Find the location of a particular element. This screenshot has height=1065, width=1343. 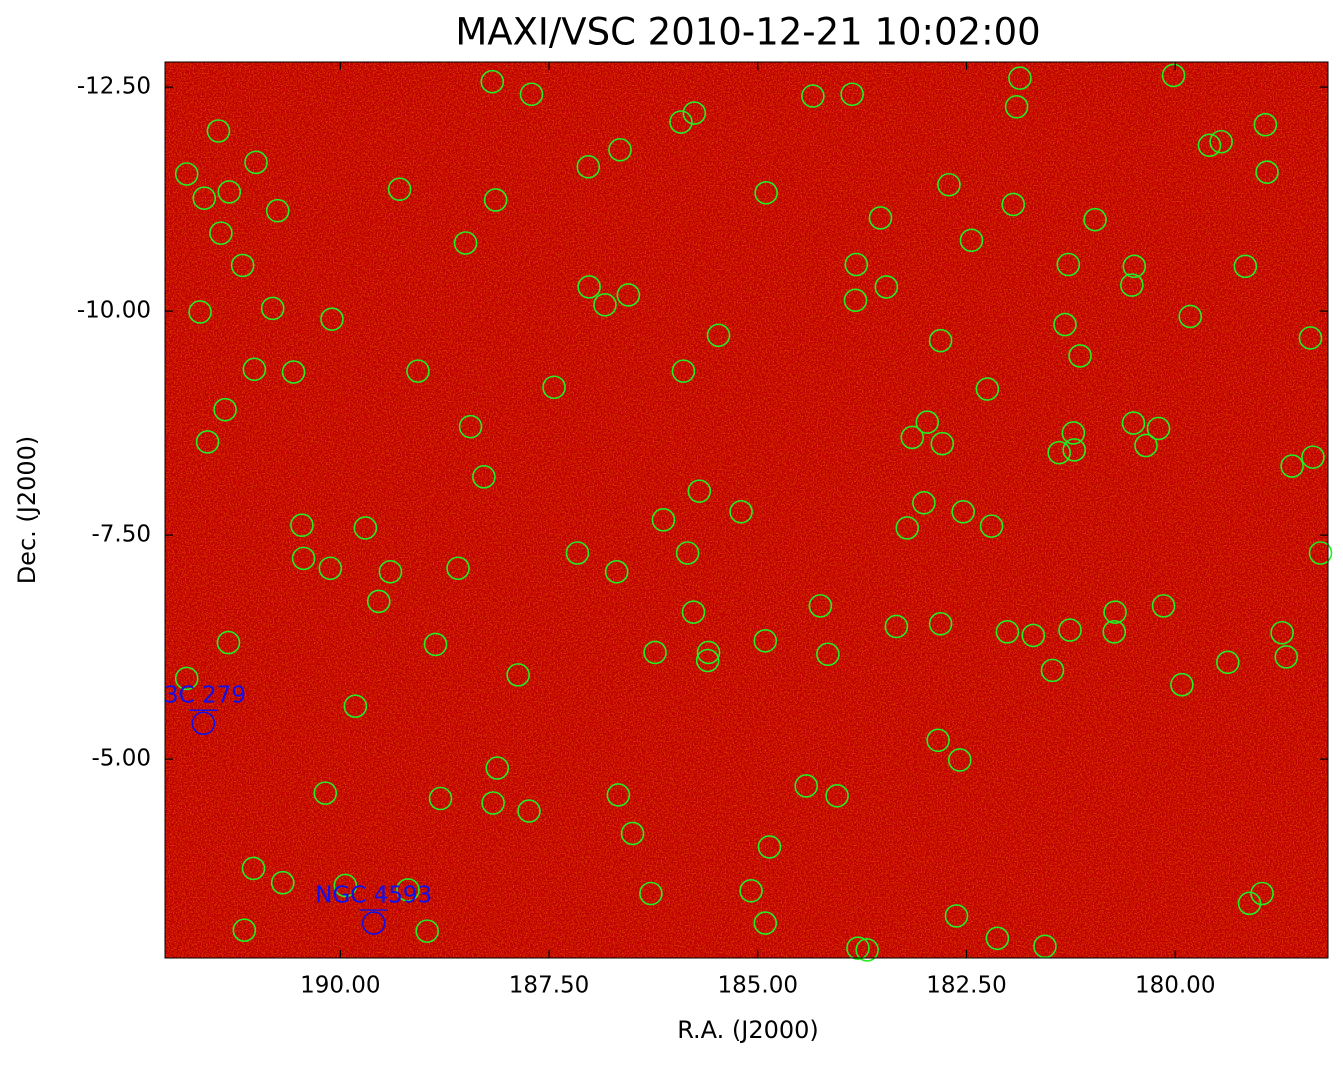

x-tick-label: 187.50 is located at coordinates (549, 986).